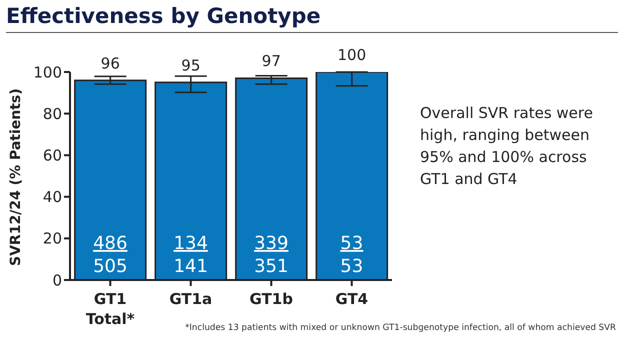  Describe the element at coordinates (190, 65) in the screenshot. I see `data-label: 95` at that location.